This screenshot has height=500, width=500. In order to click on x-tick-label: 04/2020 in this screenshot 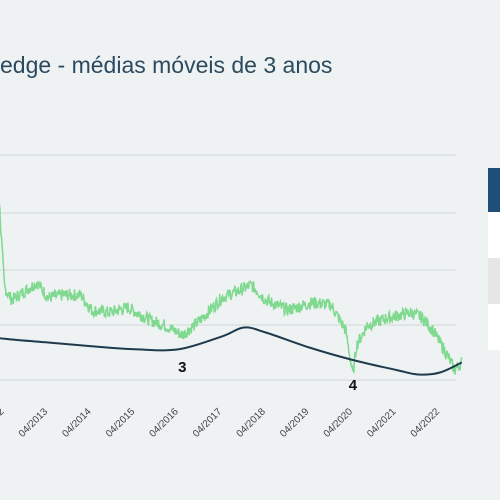, I will do `click(339, 423)`.